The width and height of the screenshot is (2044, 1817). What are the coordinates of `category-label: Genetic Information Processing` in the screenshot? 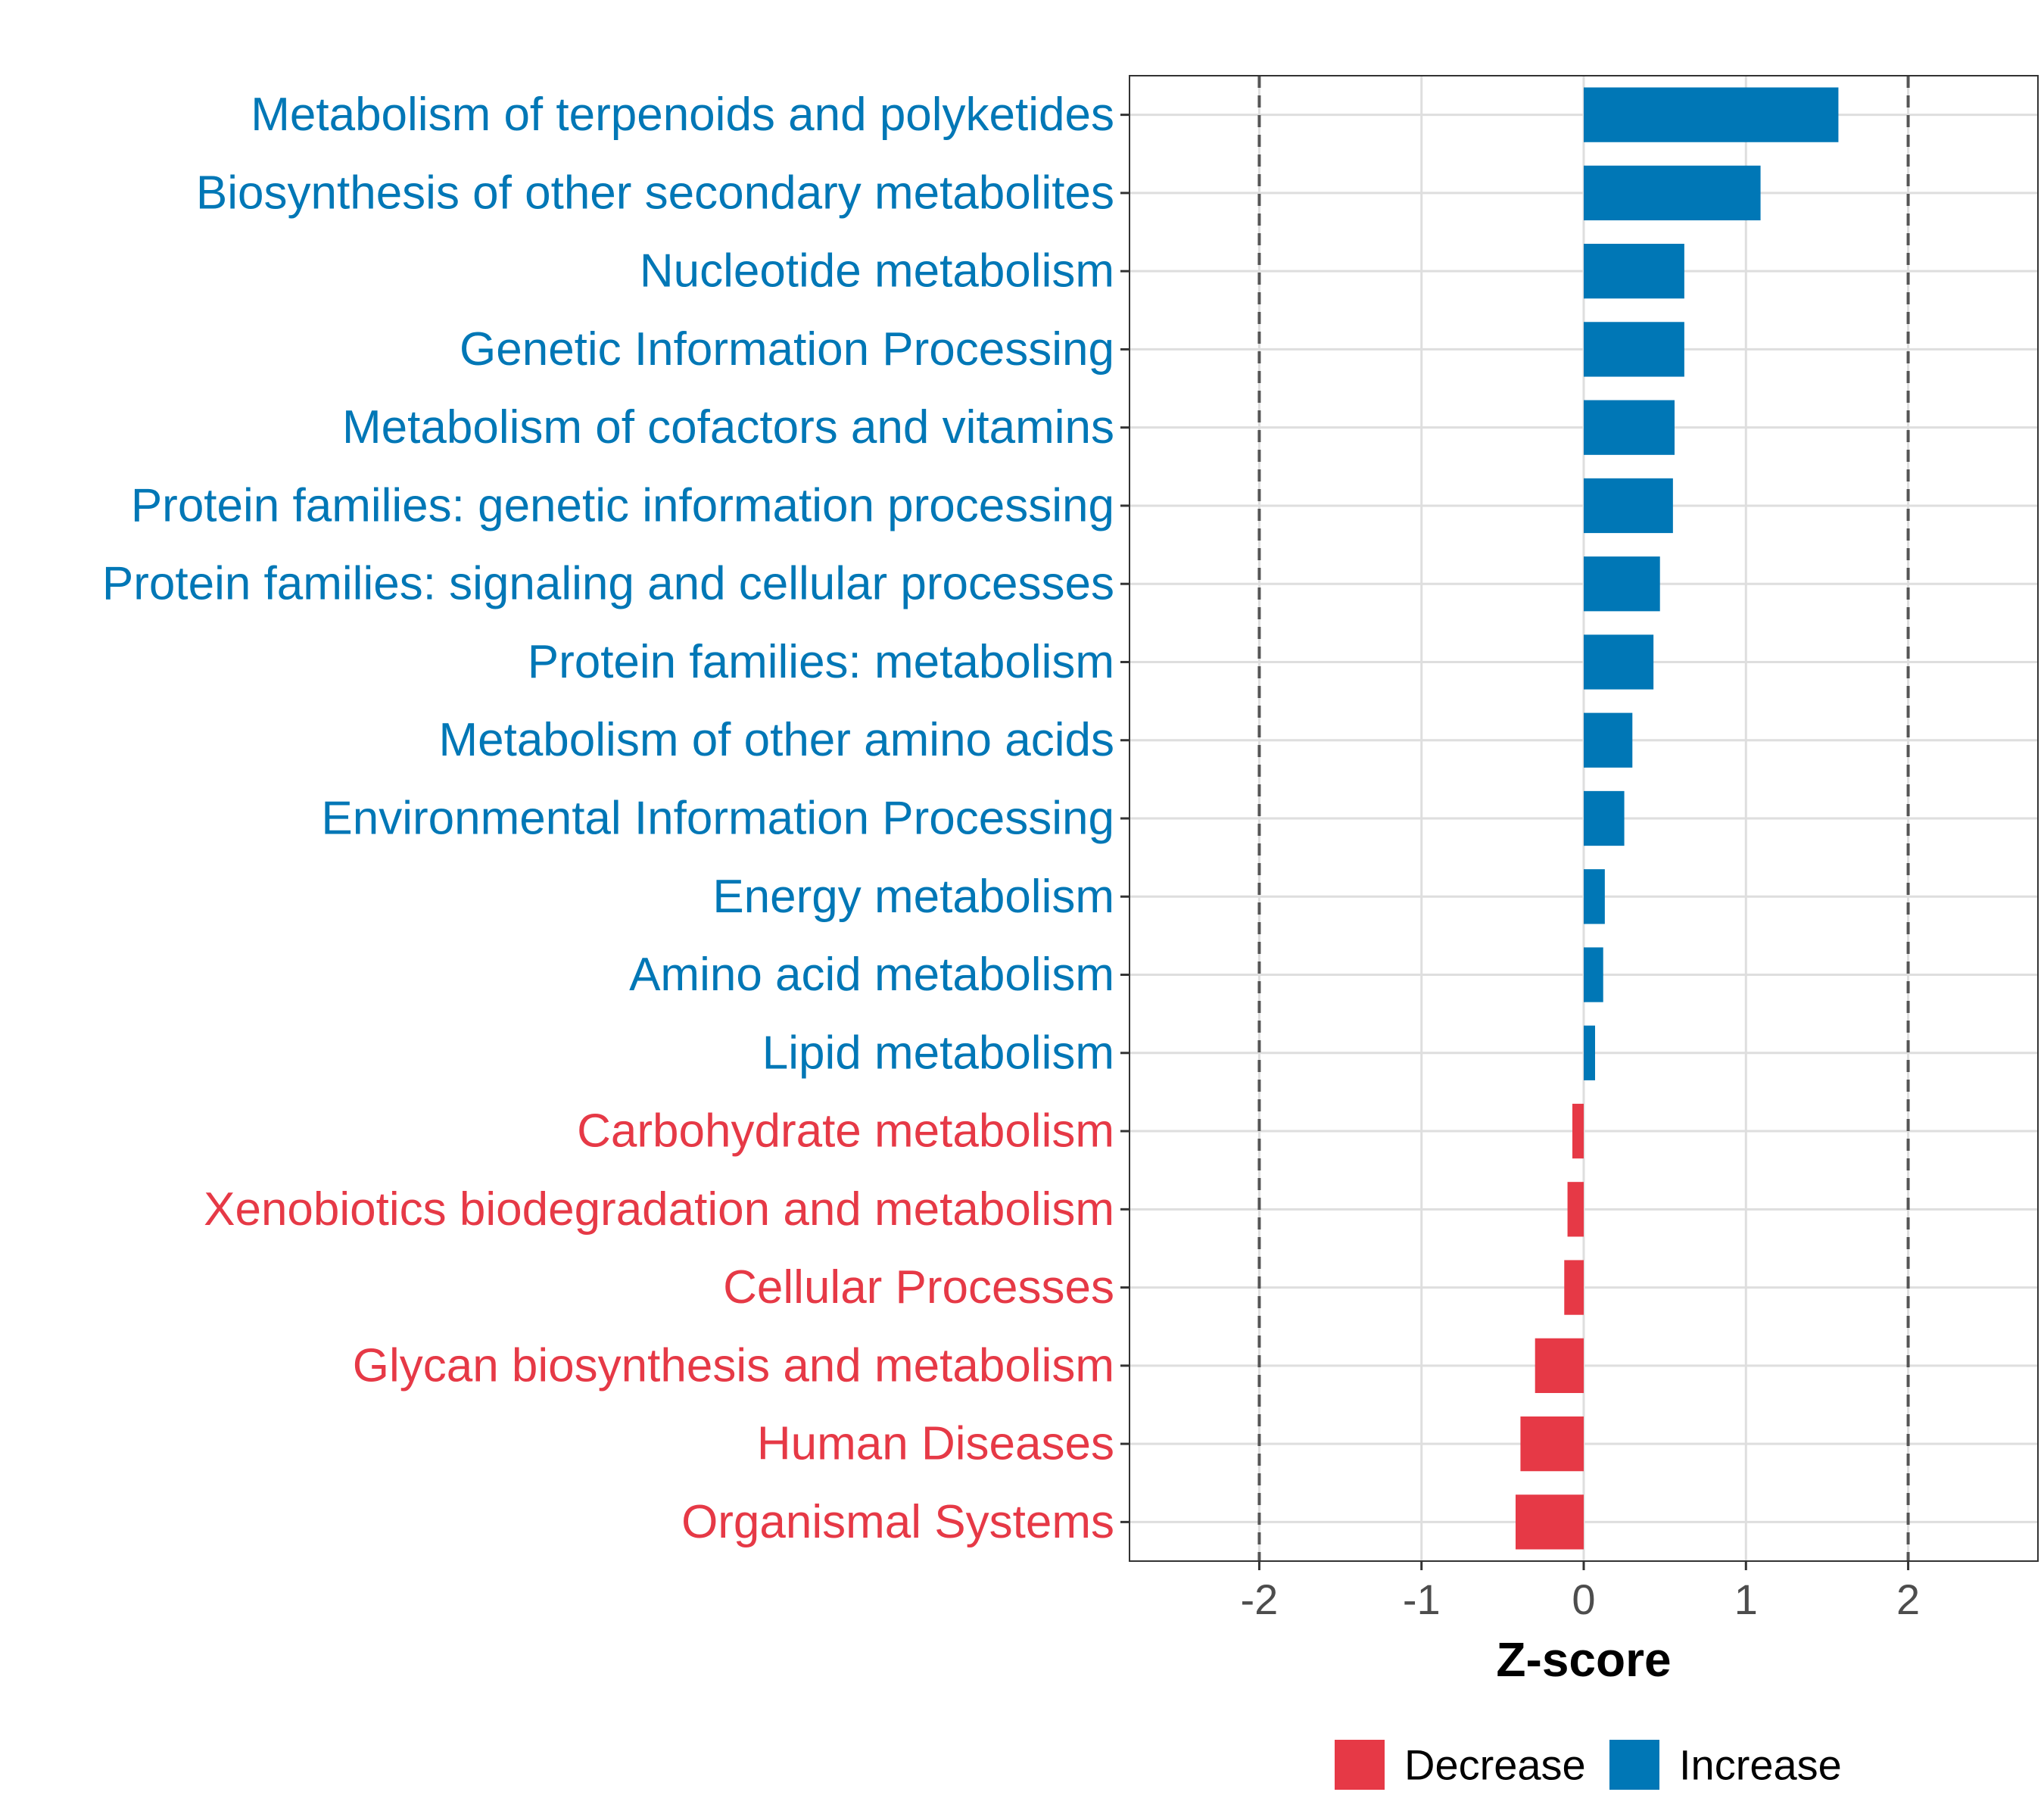 It's located at (787, 349).